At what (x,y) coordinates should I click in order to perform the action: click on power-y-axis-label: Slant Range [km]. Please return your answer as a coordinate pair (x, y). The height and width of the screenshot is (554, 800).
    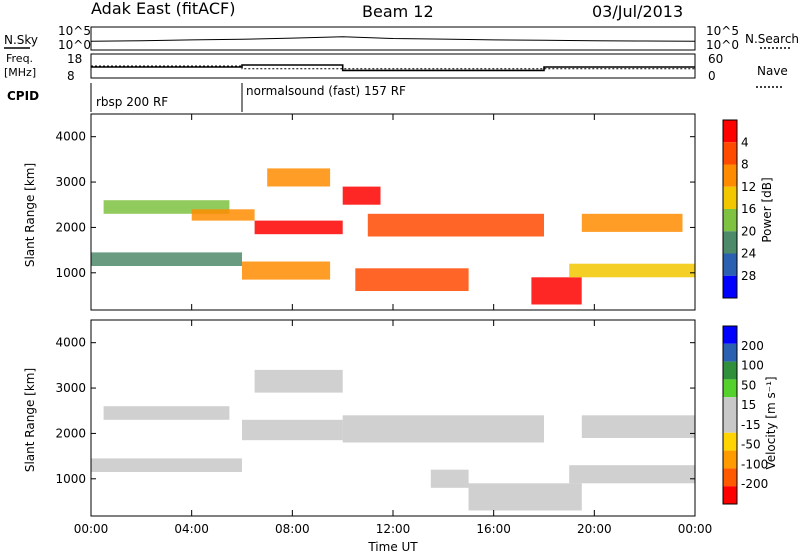
    Looking at the image, I should click on (30, 215).